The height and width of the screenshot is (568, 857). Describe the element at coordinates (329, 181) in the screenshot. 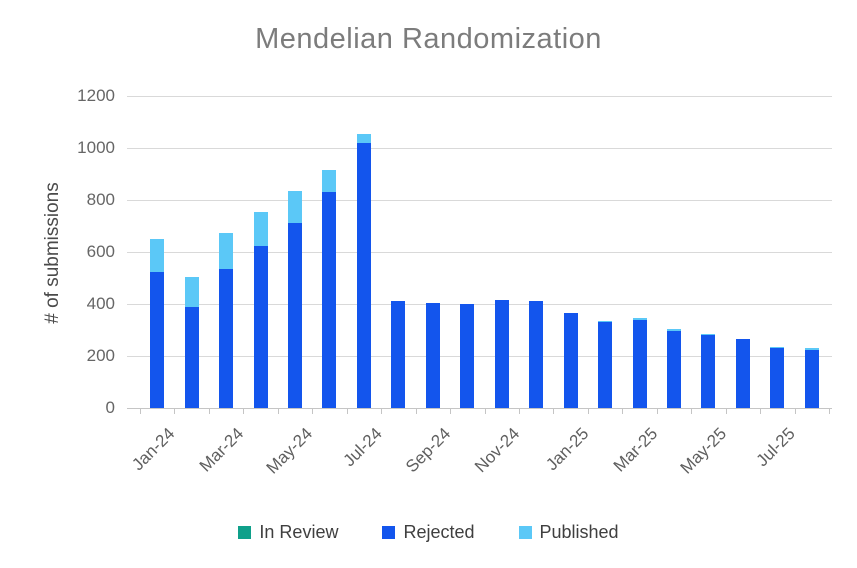

I see `bar-Jun-24-published` at that location.